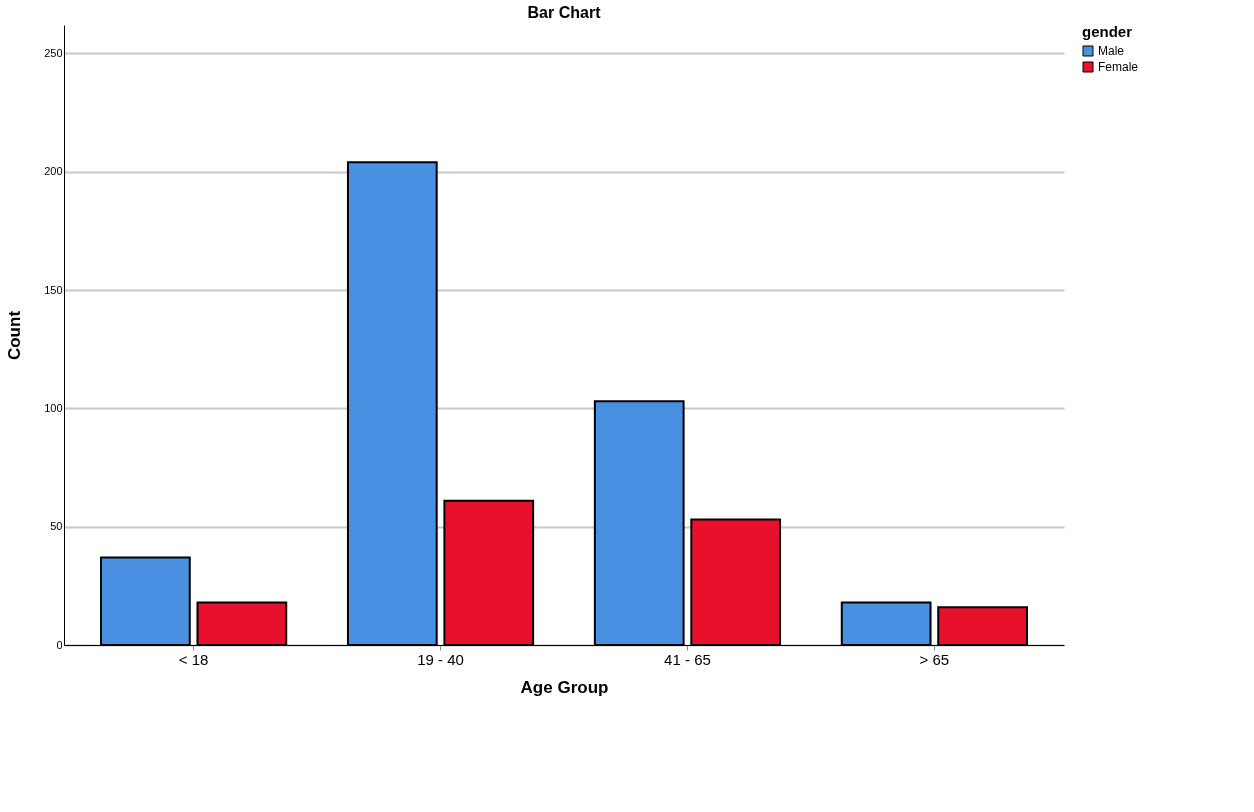 The width and height of the screenshot is (1254, 812). What do you see at coordinates (59, 644) in the screenshot?
I see `y-tick-label: 0` at bounding box center [59, 644].